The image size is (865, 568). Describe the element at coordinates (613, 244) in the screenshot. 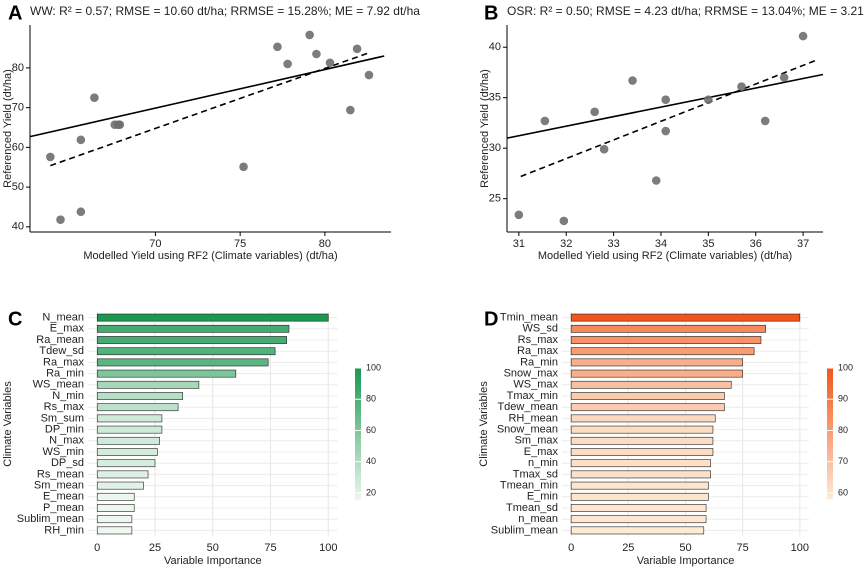

I see `x-tick-label: 33` at that location.